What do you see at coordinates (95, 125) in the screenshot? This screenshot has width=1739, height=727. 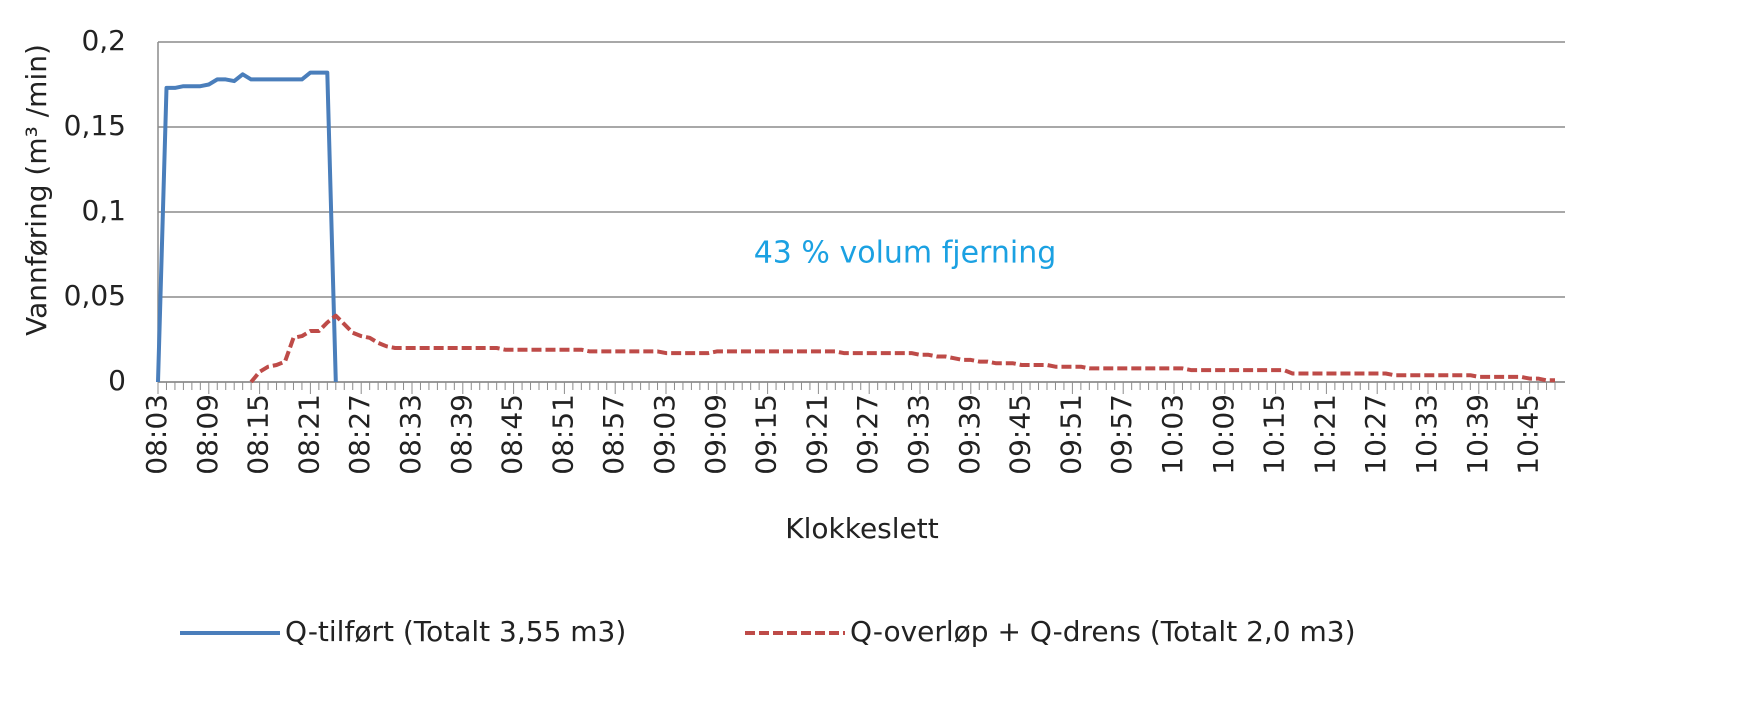 I see `y-tick-label: 0,15` at bounding box center [95, 125].